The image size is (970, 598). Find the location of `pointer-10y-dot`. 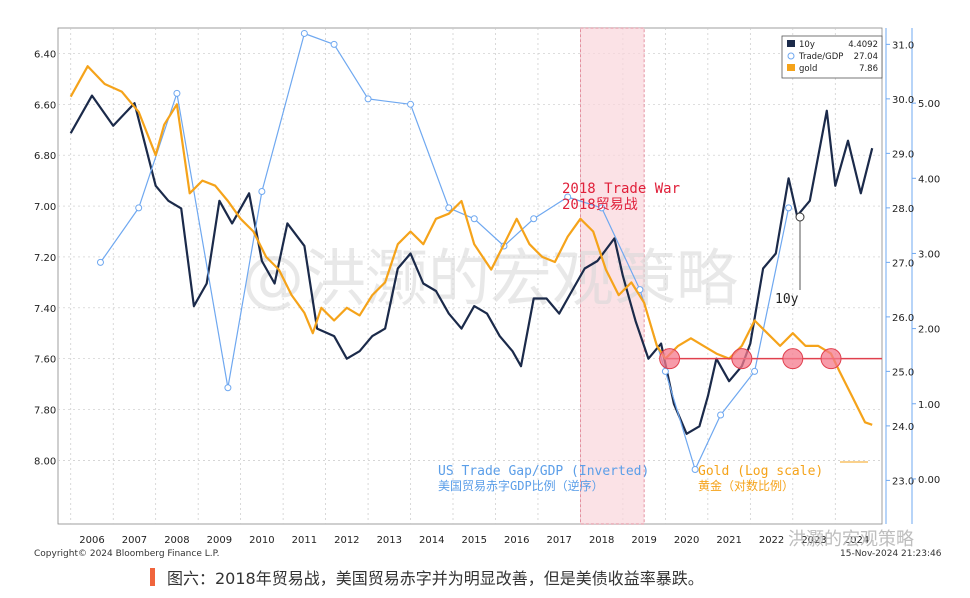

pointer-10y-dot is located at coordinates (800, 217).